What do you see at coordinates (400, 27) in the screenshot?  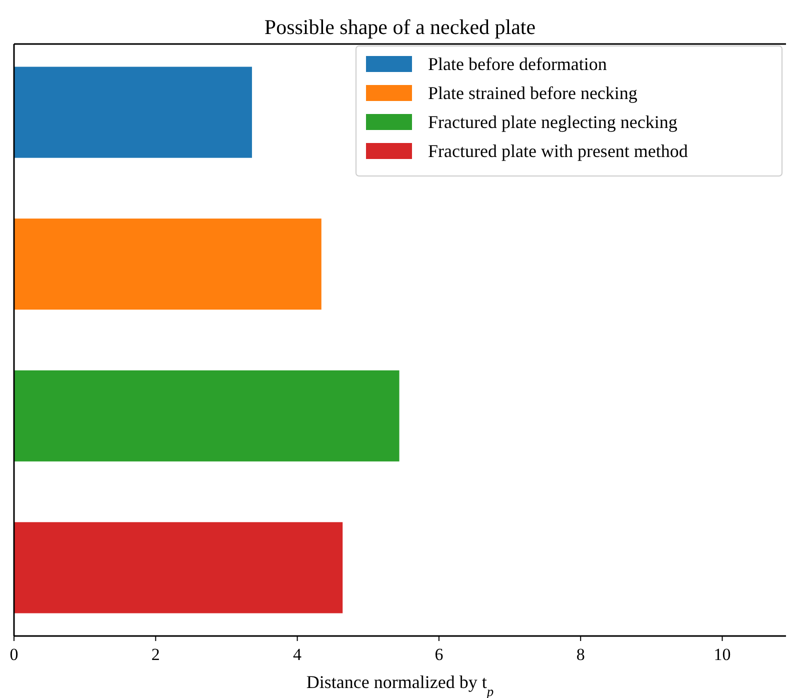 I see `chart-title: Possible shape of a necked plate` at bounding box center [400, 27].